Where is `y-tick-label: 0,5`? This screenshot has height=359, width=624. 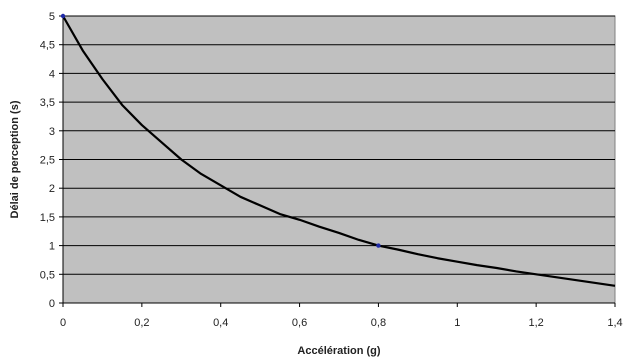
y-tick-label: 0,5 is located at coordinates (47, 275).